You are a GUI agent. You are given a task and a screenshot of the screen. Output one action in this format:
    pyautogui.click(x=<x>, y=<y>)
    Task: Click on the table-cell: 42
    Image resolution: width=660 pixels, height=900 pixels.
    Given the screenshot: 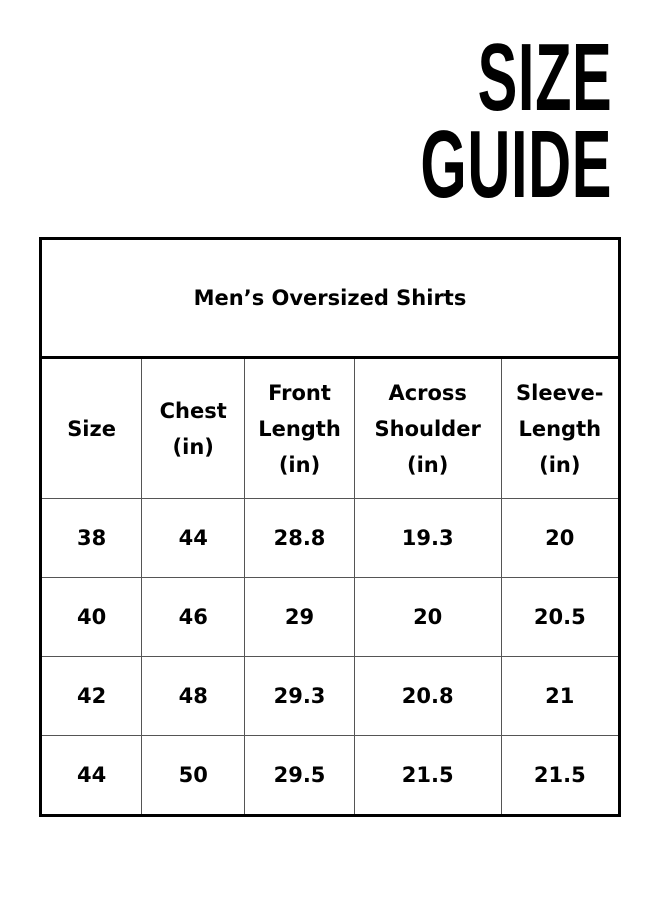 What is the action you would take?
    pyautogui.click(x=91, y=696)
    